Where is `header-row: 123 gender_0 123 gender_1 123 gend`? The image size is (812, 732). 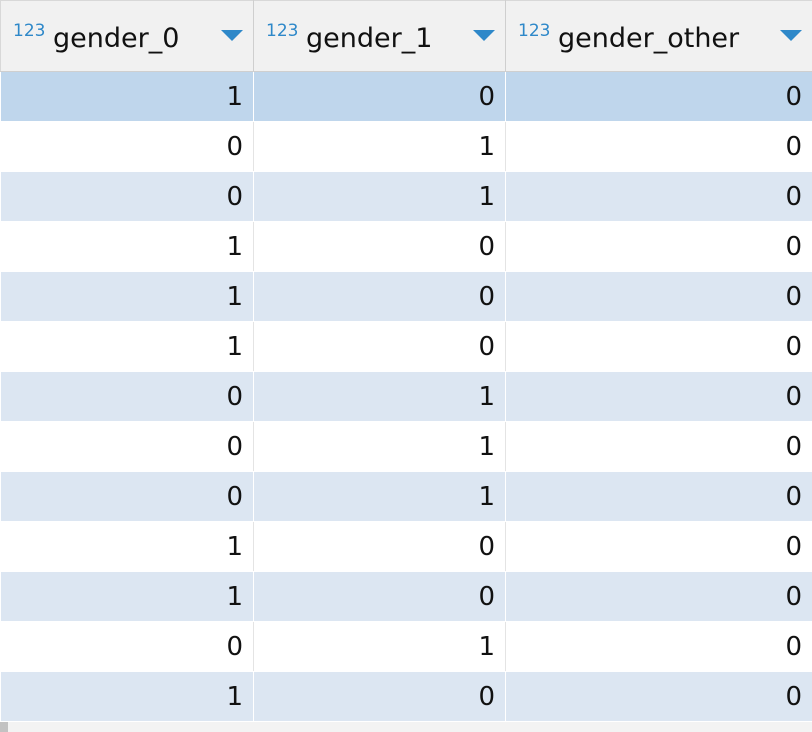 header-row: 123 gender_0 123 gender_1 123 gend is located at coordinates (406, 36).